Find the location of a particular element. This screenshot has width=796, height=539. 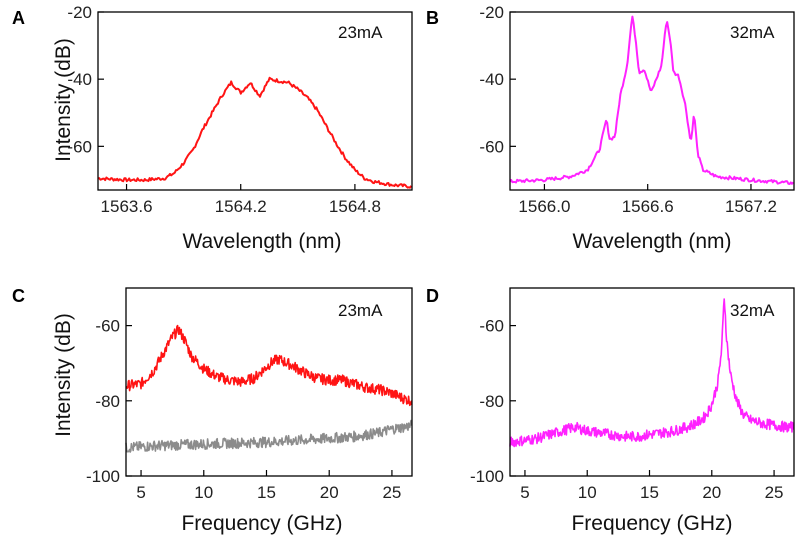

panel-d-x-tick-label: 10 is located at coordinates (587, 492).